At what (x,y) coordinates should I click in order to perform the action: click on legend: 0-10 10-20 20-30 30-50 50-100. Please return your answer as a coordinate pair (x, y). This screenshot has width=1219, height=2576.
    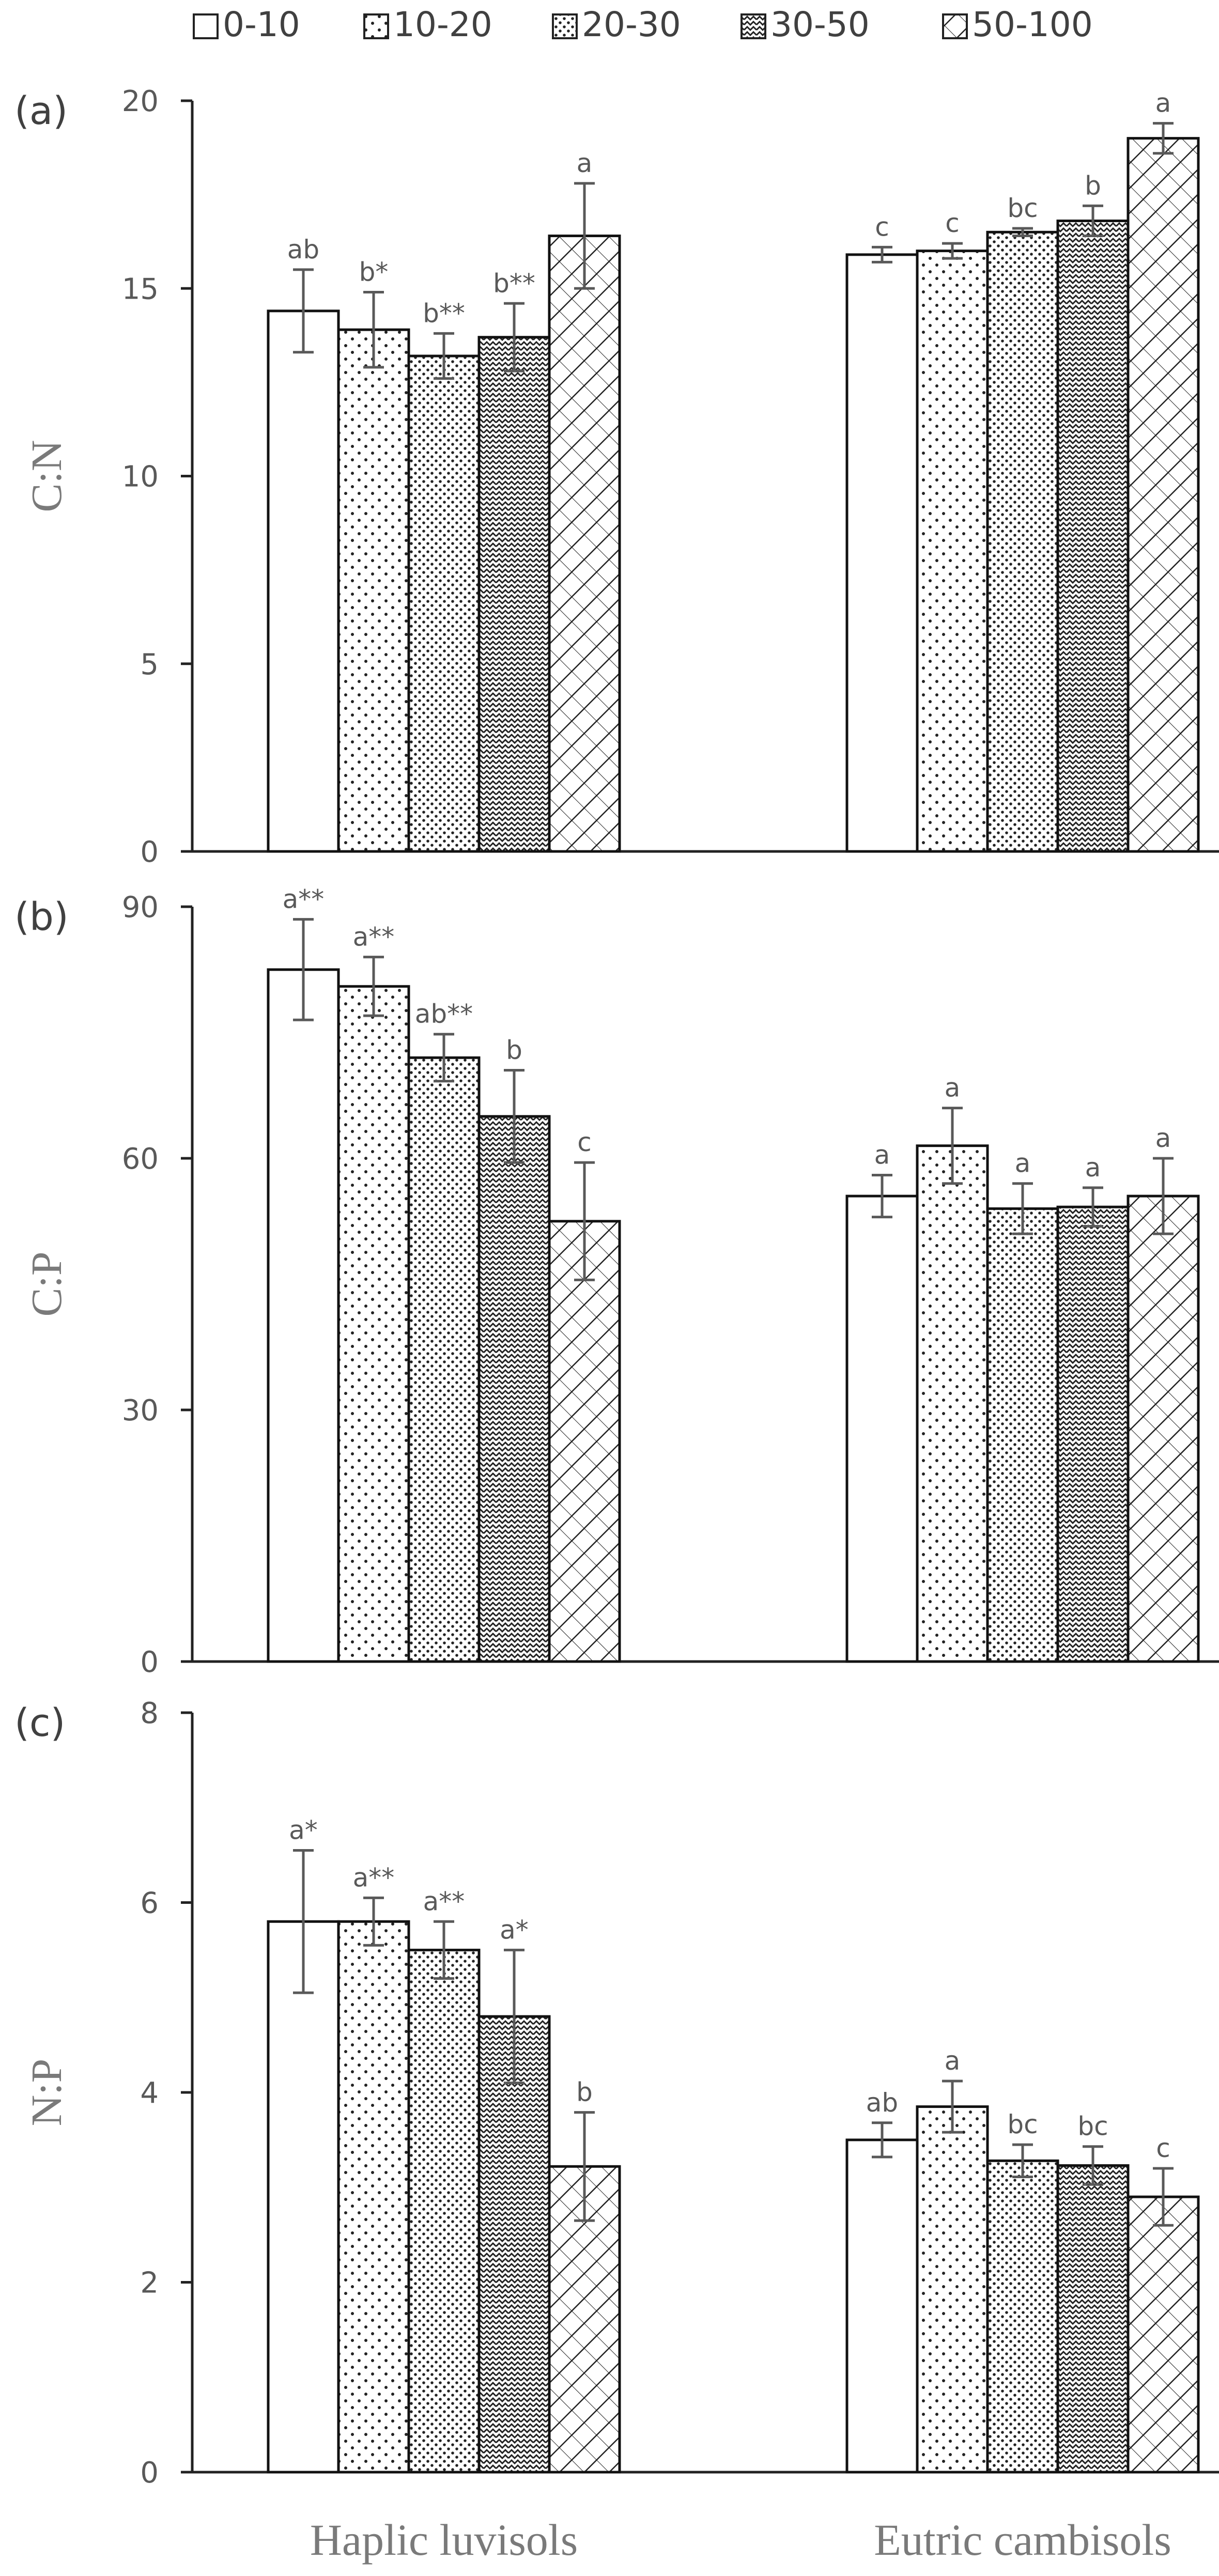
    Looking at the image, I should click on (643, 24).